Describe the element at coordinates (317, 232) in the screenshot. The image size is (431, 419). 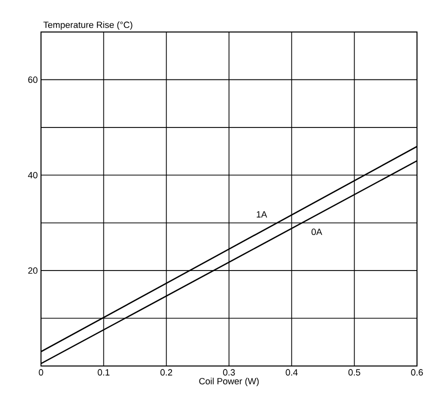
I see `series-label: 0A` at that location.